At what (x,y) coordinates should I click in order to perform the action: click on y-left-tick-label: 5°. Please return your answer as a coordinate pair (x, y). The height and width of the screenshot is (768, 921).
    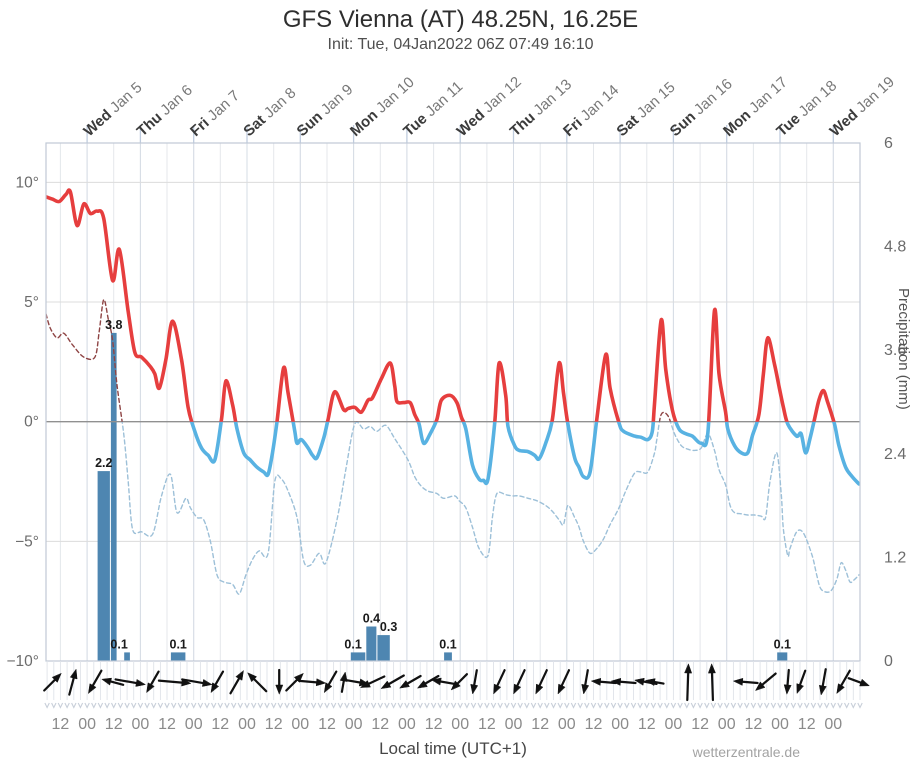
    Looking at the image, I should click on (31, 302).